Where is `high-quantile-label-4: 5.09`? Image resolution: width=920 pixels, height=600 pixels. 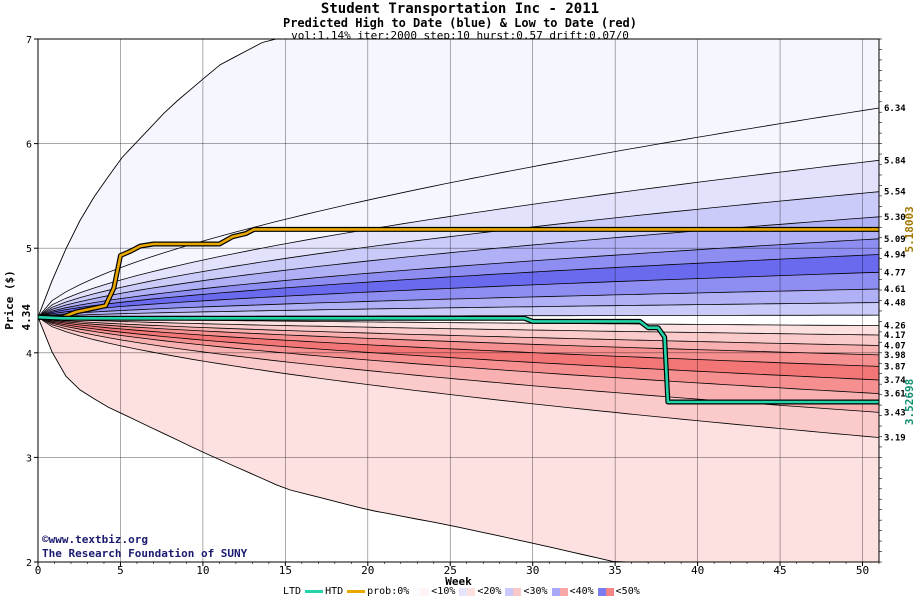
high-quantile-label-4: 5.09 is located at coordinates (895, 240).